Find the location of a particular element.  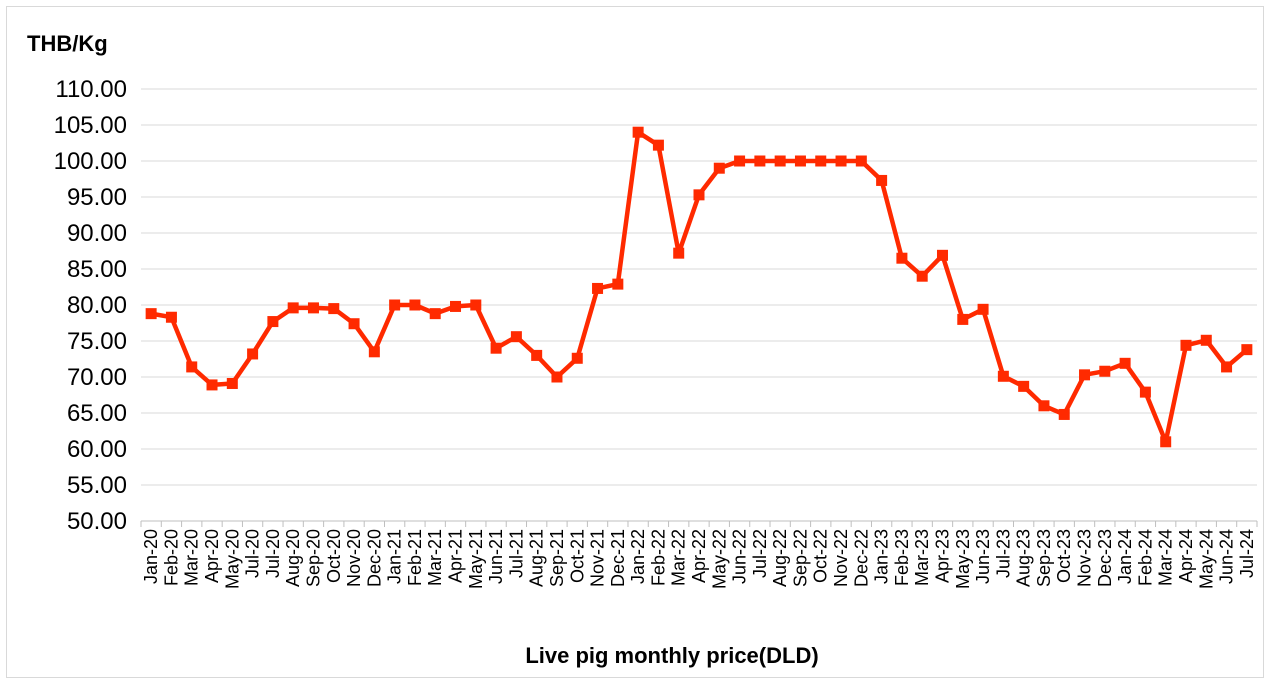

x-tick-label: Nov-22 is located at coordinates (841, 558).